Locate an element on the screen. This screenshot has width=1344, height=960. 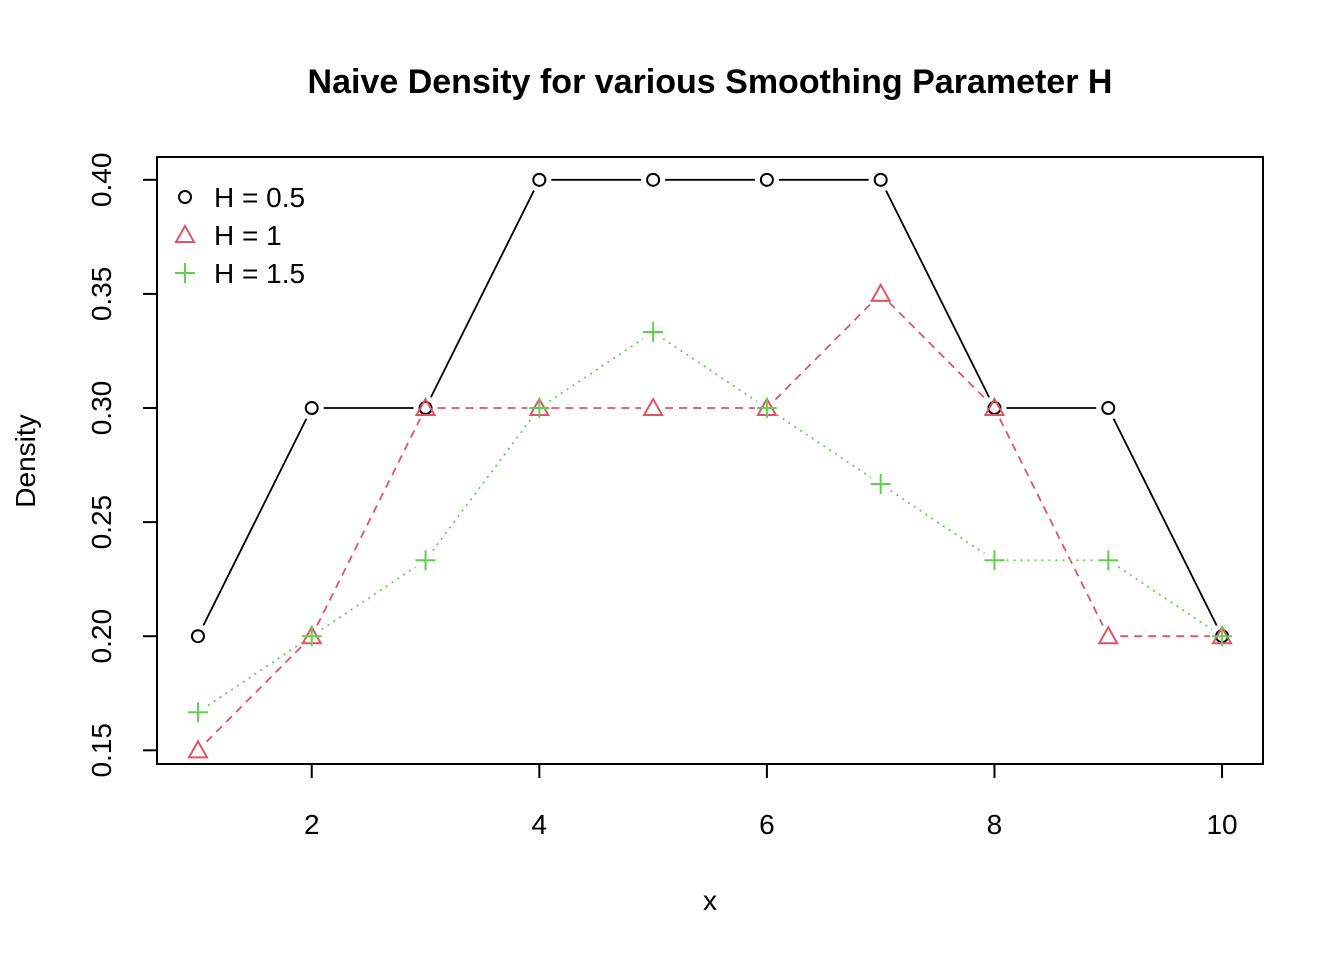
y-axis: 0.15 0.20 0.25 0.30 0.35 0.40 is located at coordinates (121, 465).